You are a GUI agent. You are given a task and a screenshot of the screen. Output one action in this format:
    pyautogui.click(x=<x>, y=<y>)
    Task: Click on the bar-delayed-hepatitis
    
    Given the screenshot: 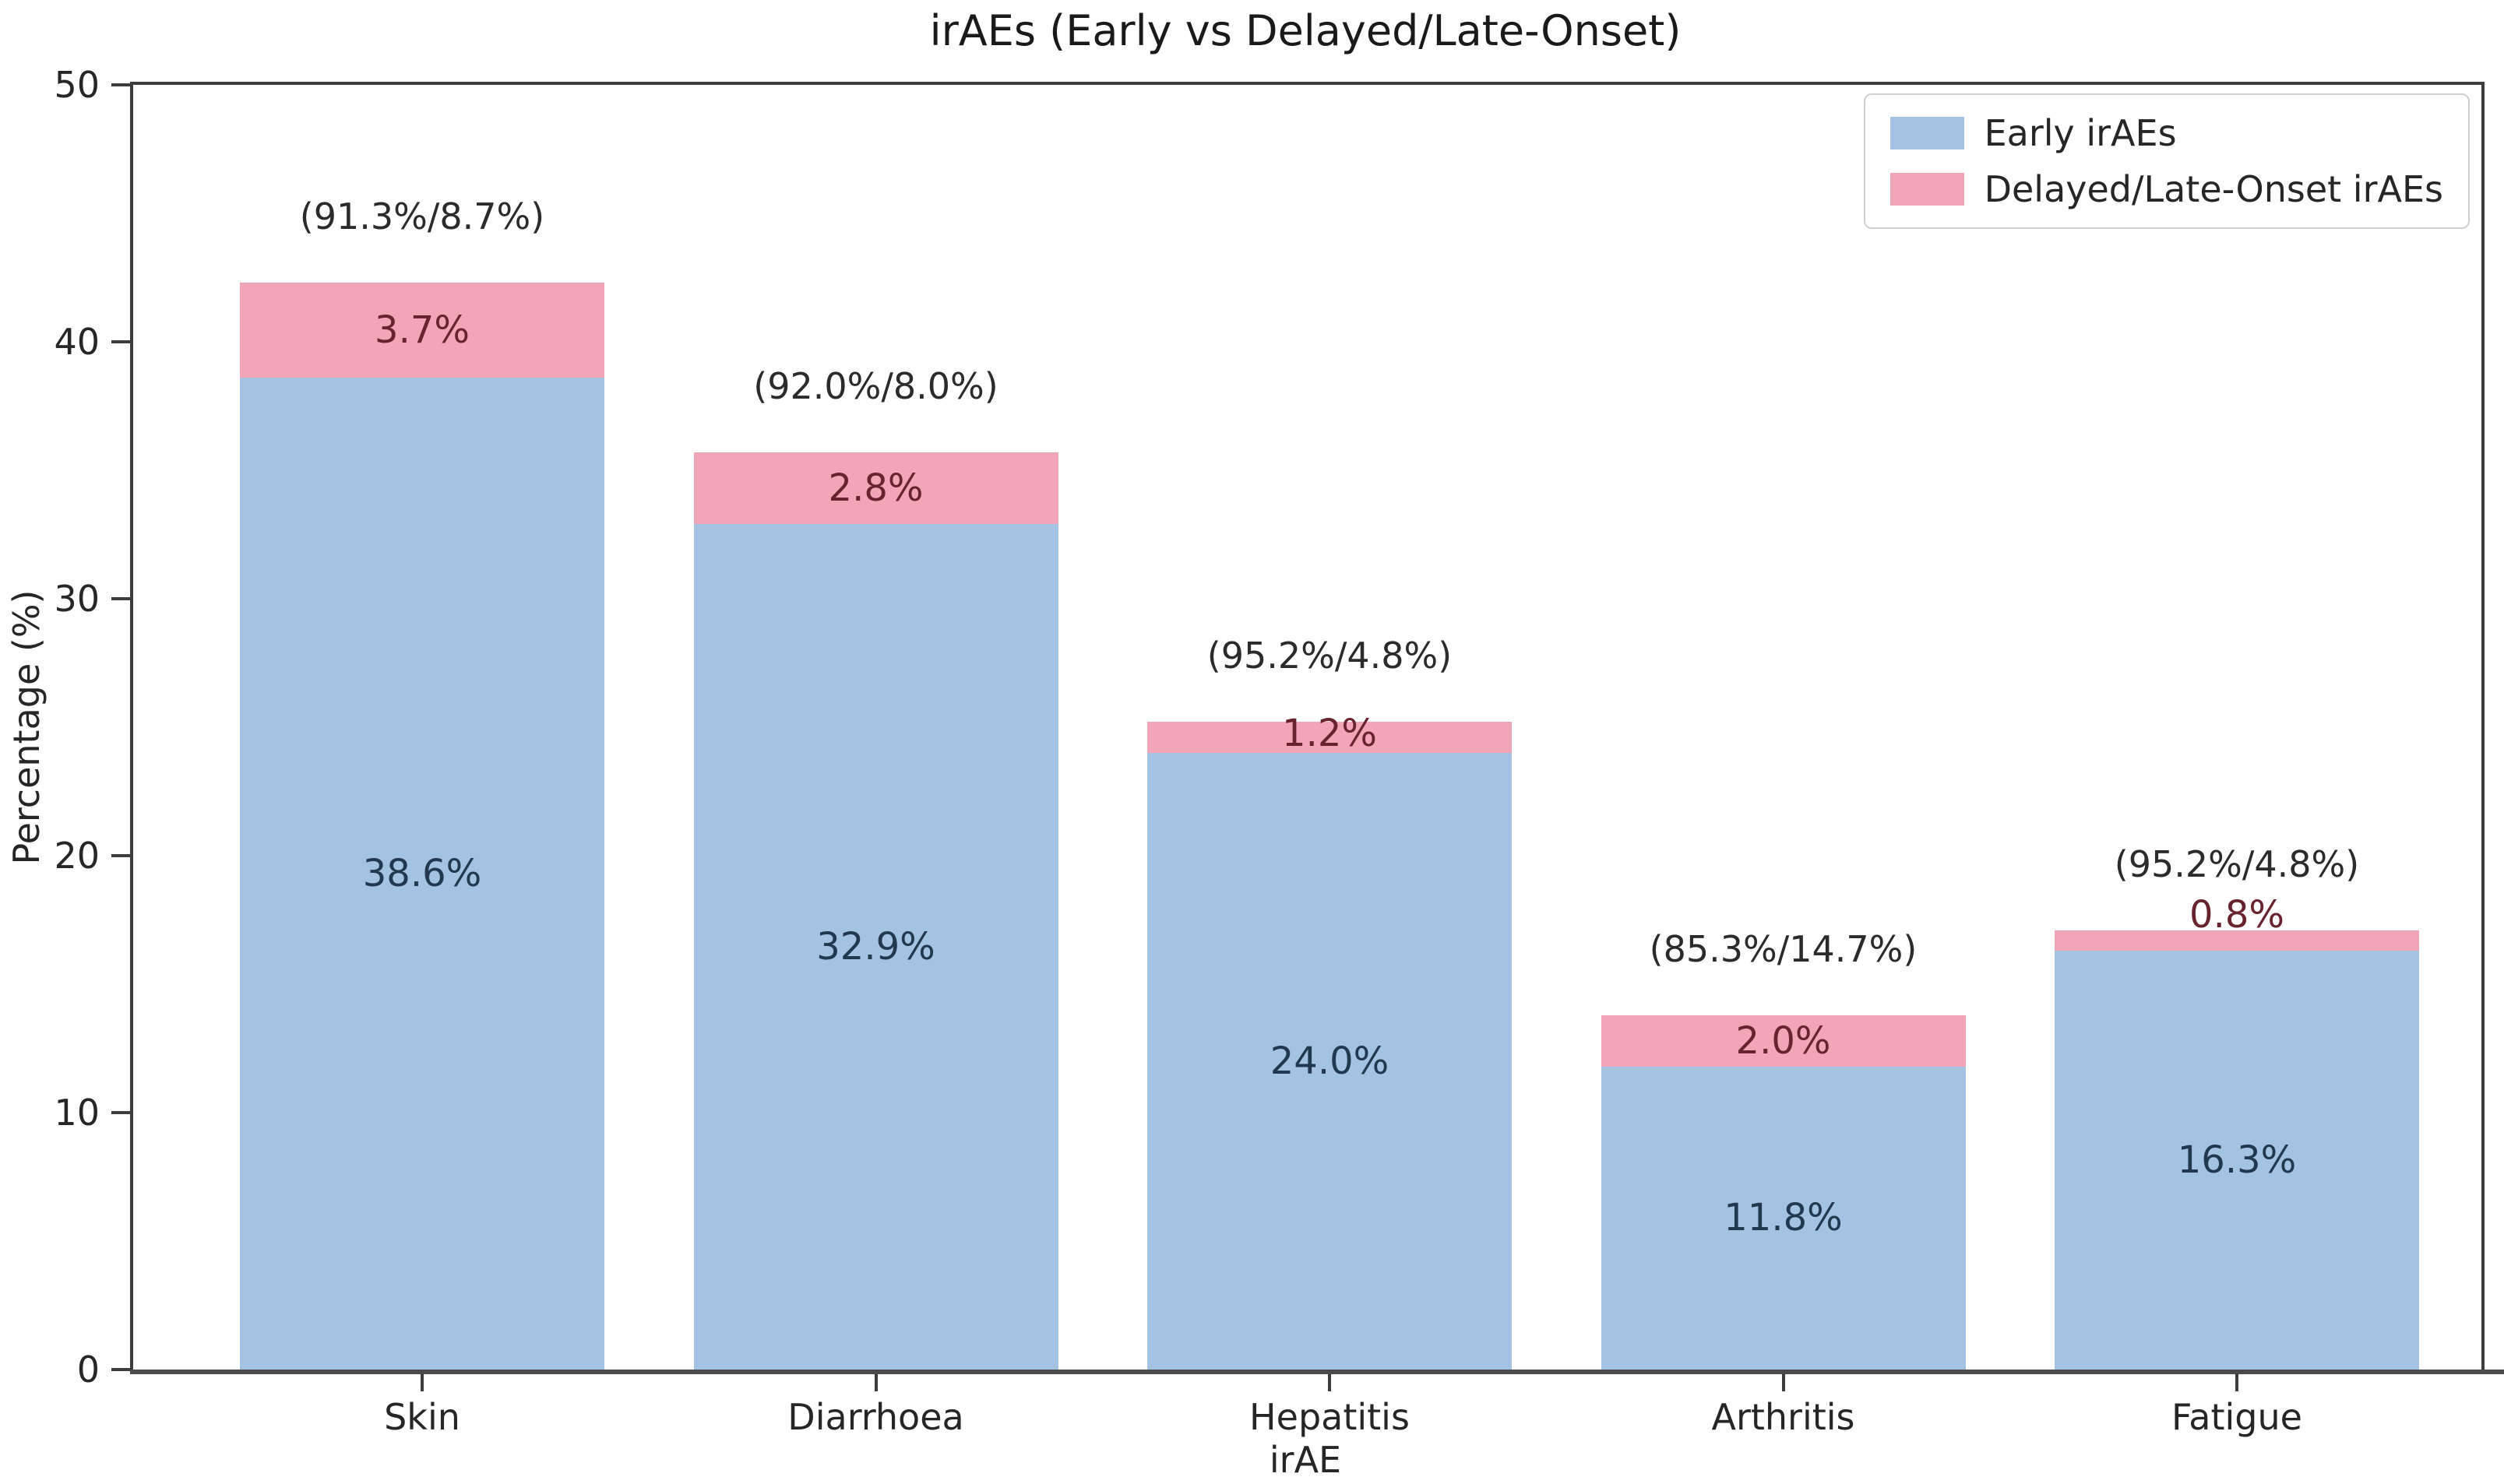 What is the action you would take?
    pyautogui.click(x=1330, y=737)
    